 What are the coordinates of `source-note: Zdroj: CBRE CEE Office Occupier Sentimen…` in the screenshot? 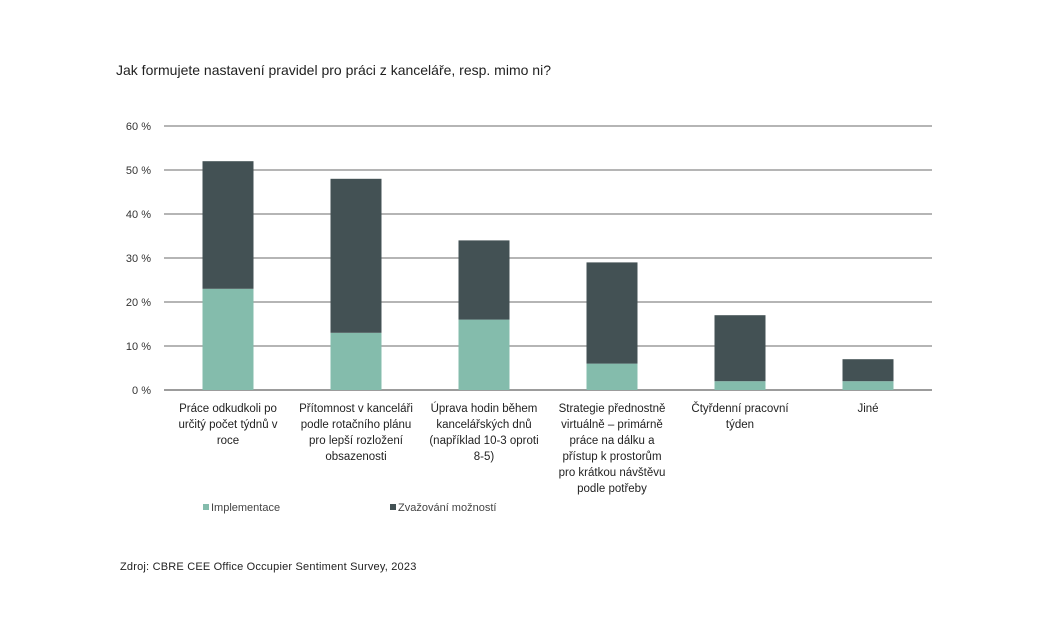 It's located at (268, 567).